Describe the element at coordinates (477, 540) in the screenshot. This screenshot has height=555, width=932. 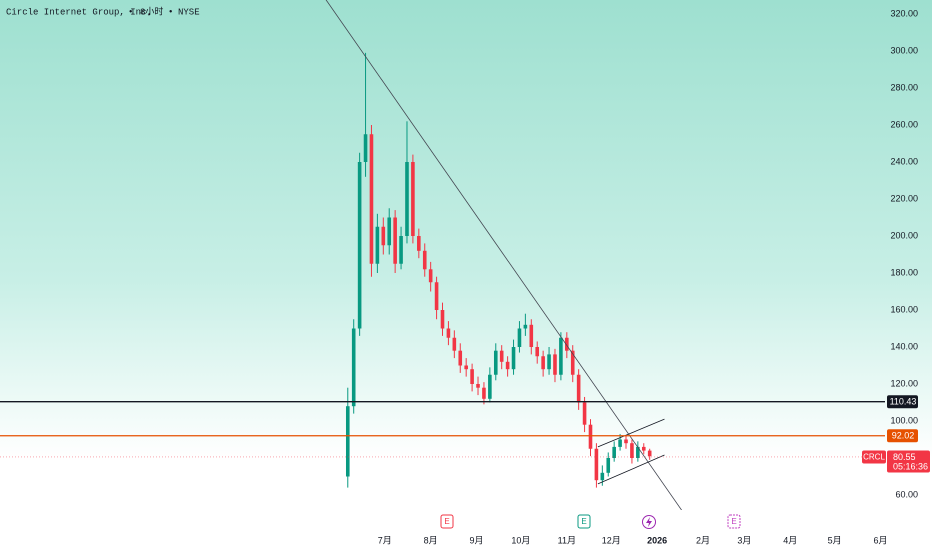
I see `x-tick-label: 9月` at that location.